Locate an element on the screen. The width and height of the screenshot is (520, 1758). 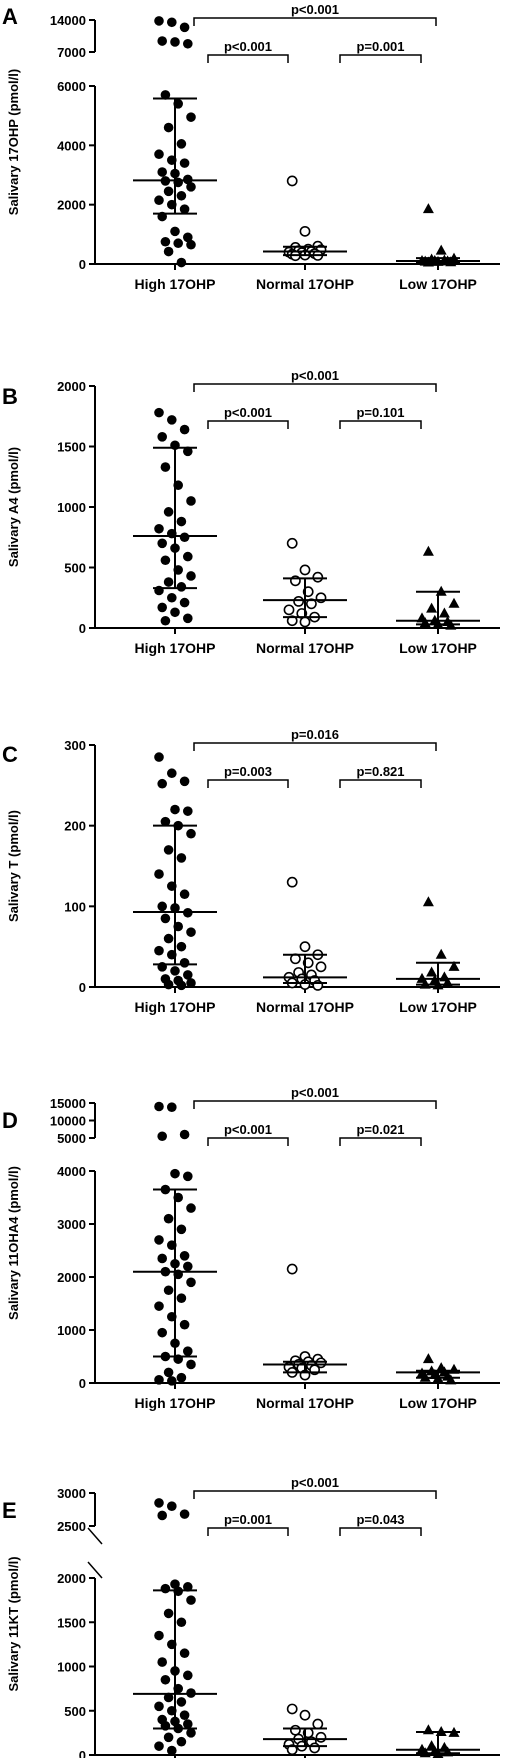
y-tick-label: 10000 is located at coordinates (68, 1121).